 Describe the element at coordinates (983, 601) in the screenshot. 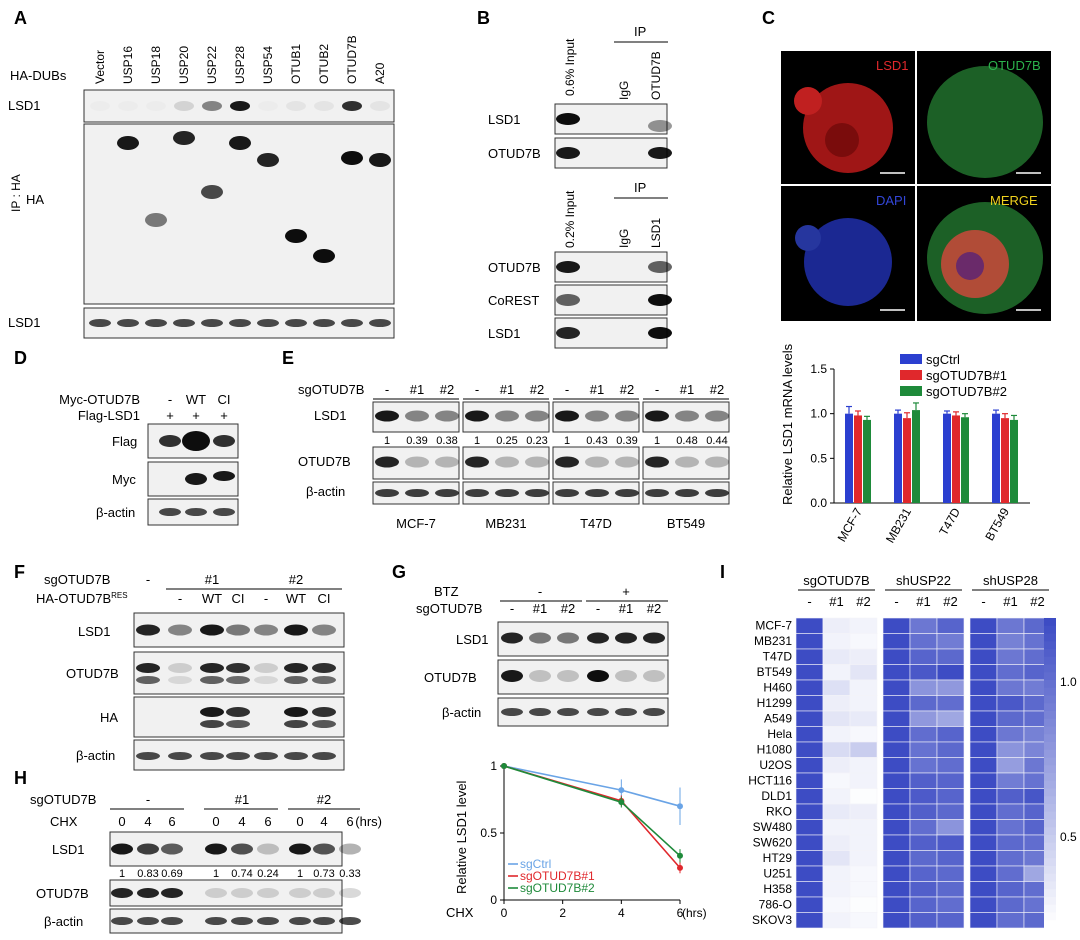

I see `heatmap-lane-label: -` at that location.